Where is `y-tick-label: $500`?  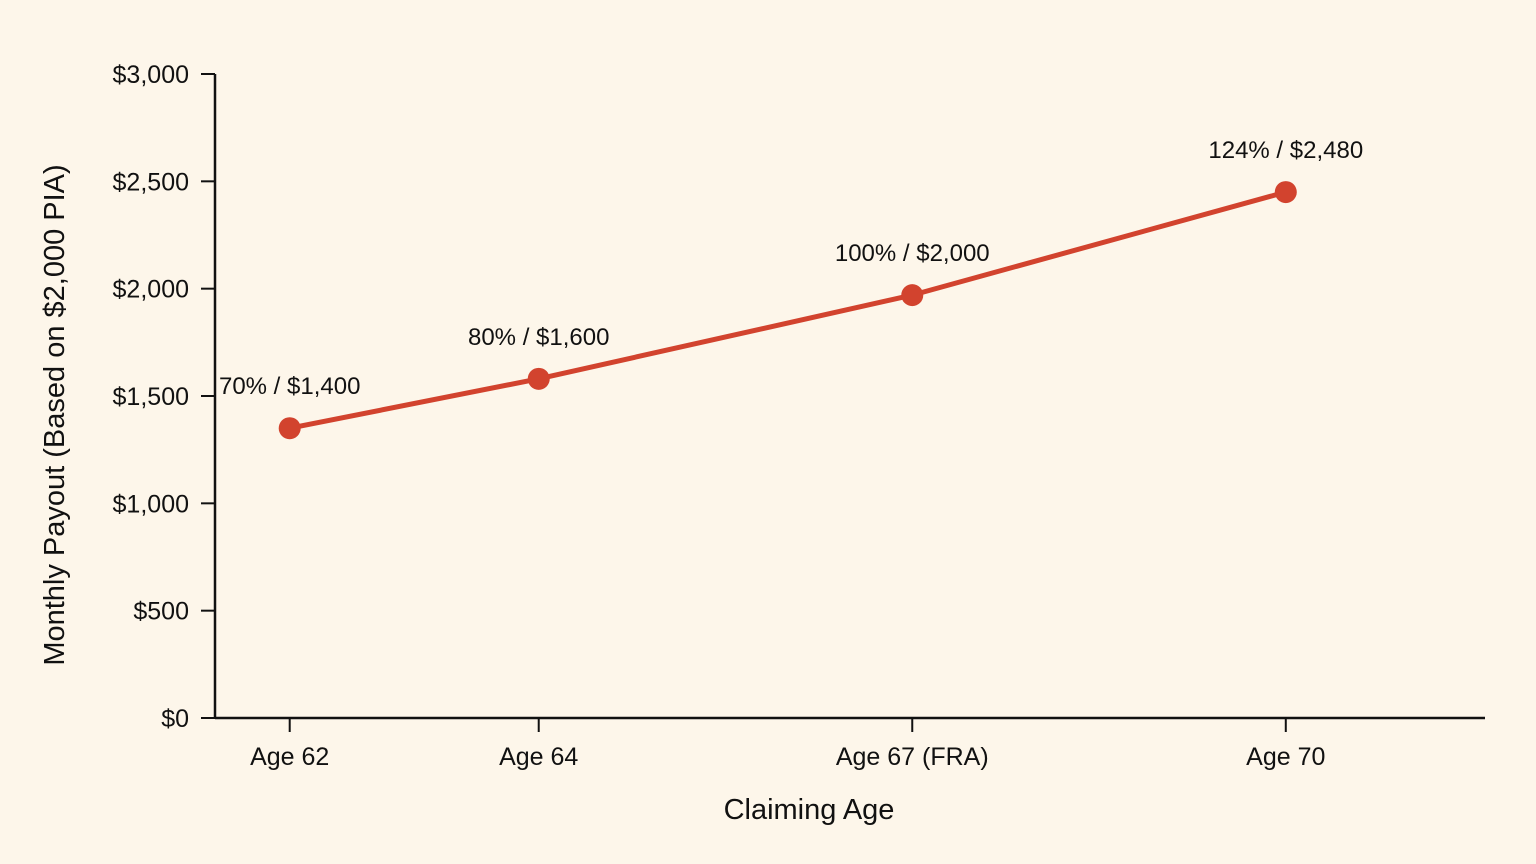 y-tick-label: $500 is located at coordinates (161, 612).